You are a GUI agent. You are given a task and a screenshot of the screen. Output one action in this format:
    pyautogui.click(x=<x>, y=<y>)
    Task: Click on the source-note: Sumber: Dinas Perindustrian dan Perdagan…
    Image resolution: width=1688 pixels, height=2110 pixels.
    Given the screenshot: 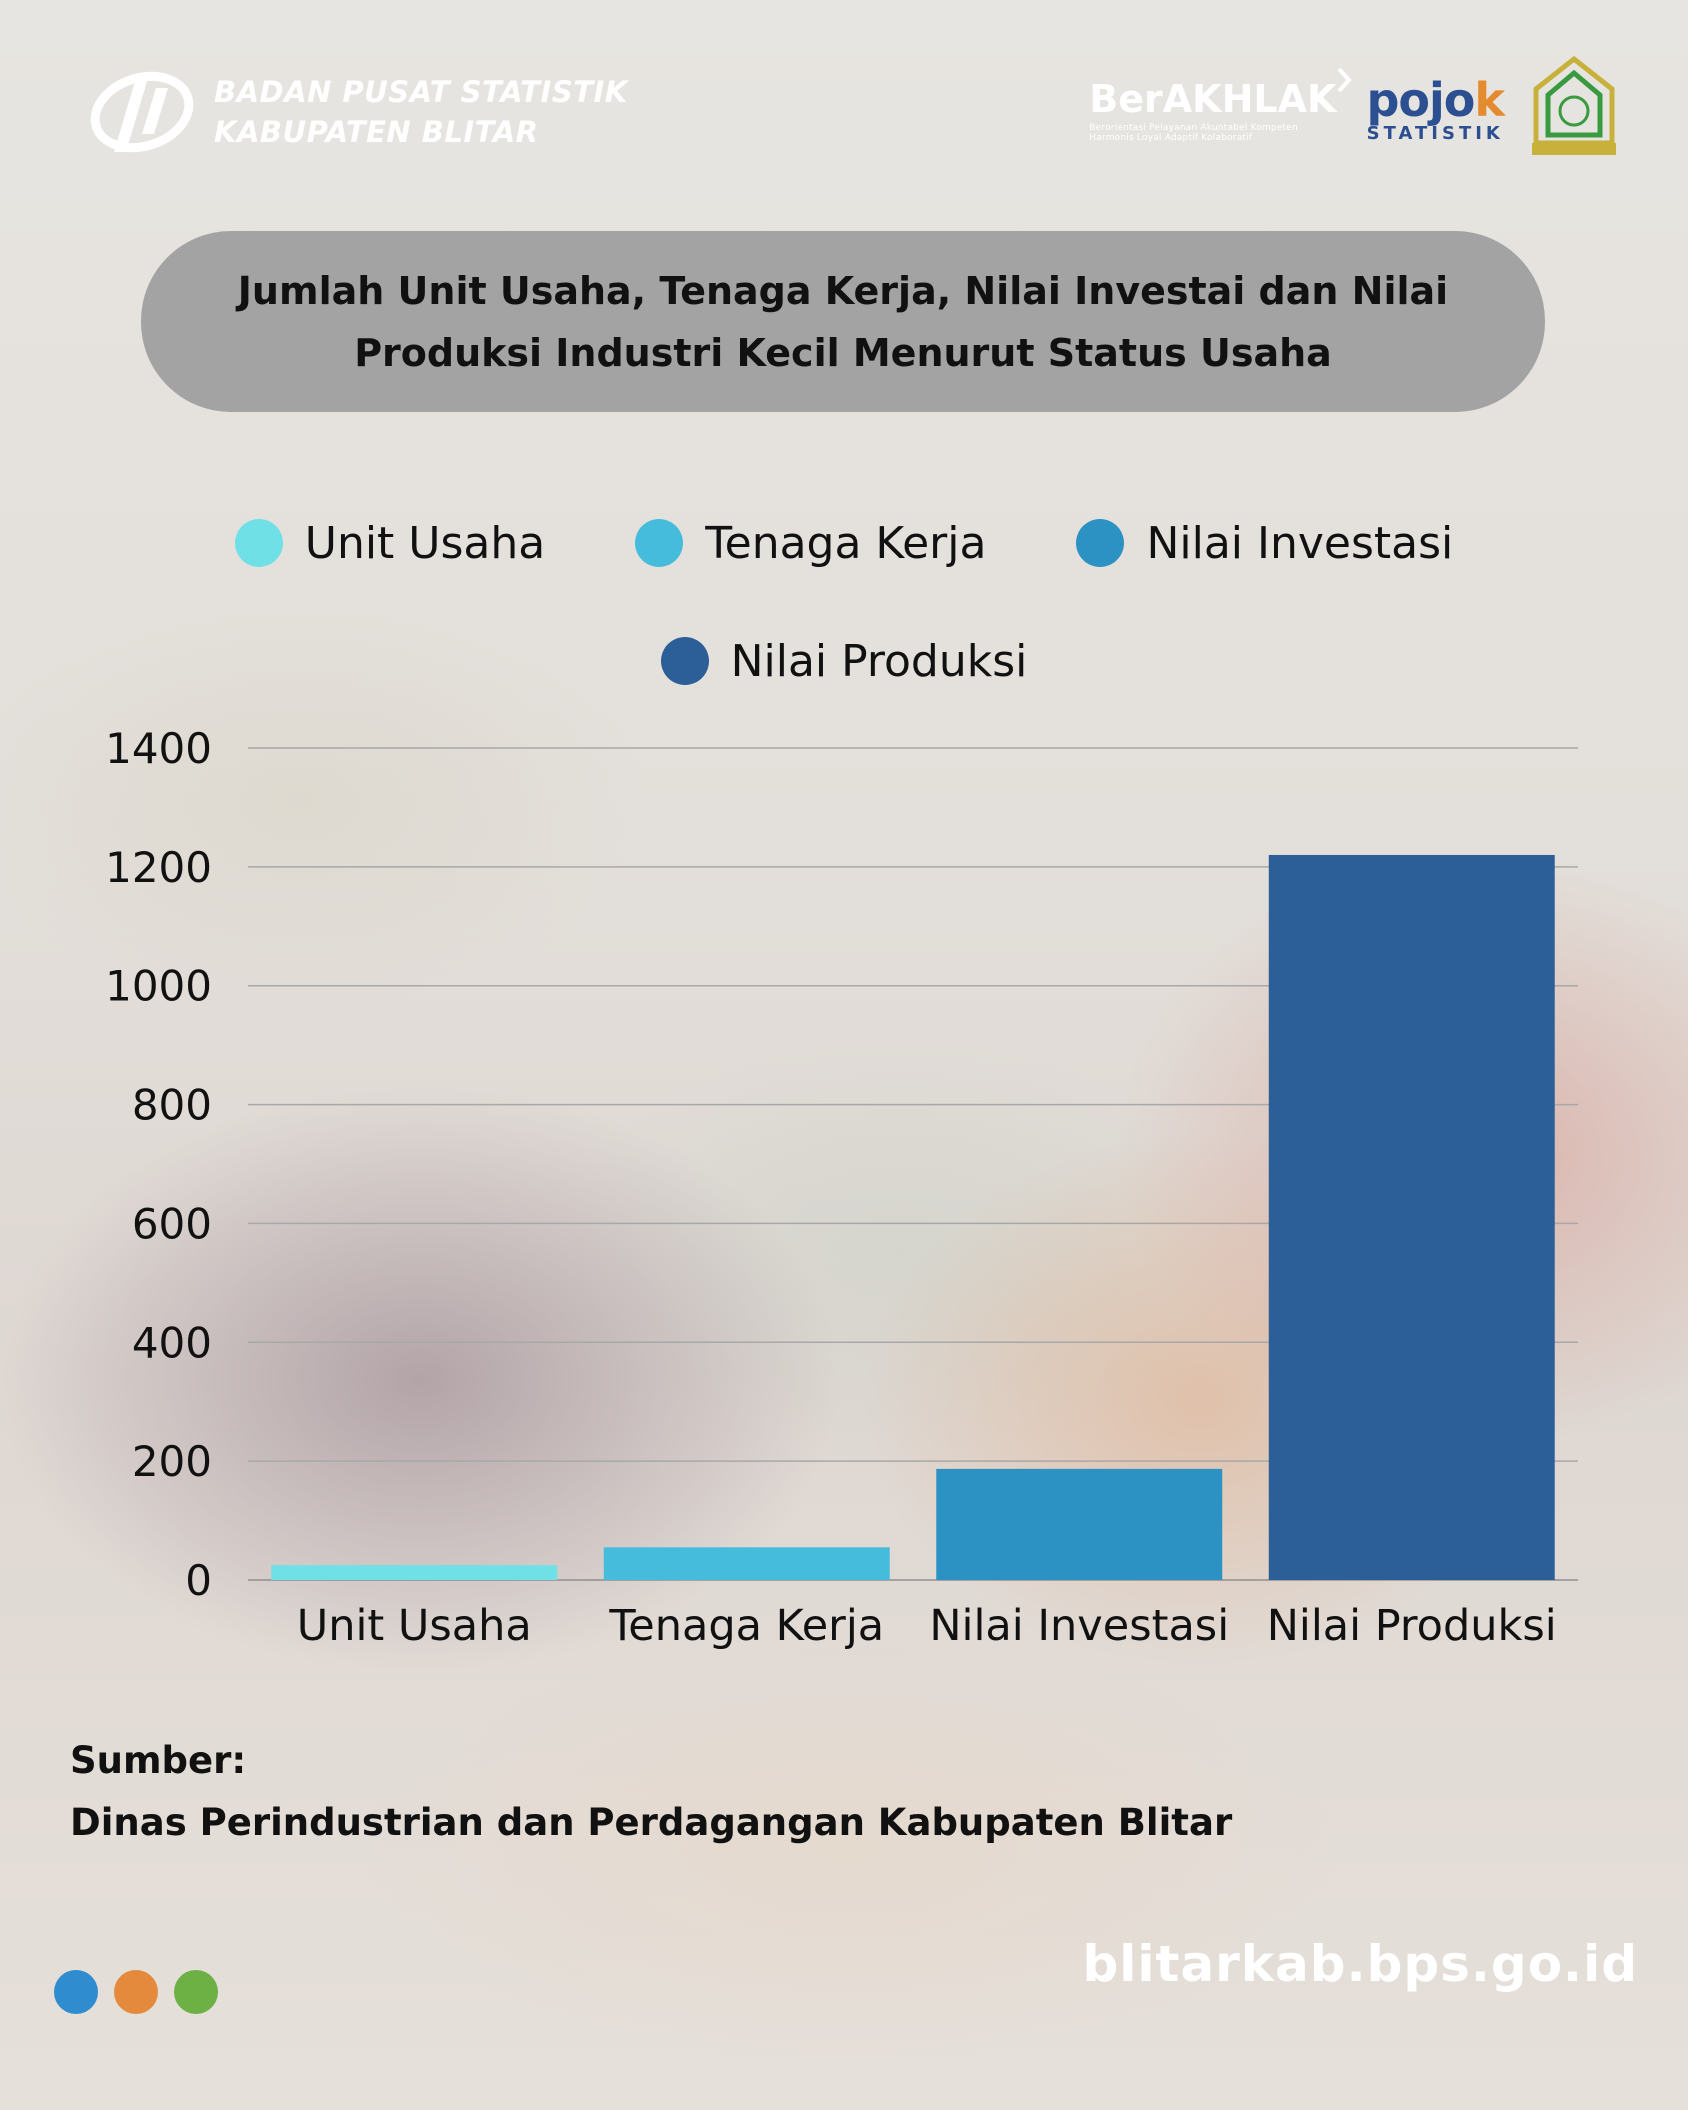 What is the action you would take?
    pyautogui.click(x=651, y=1792)
    